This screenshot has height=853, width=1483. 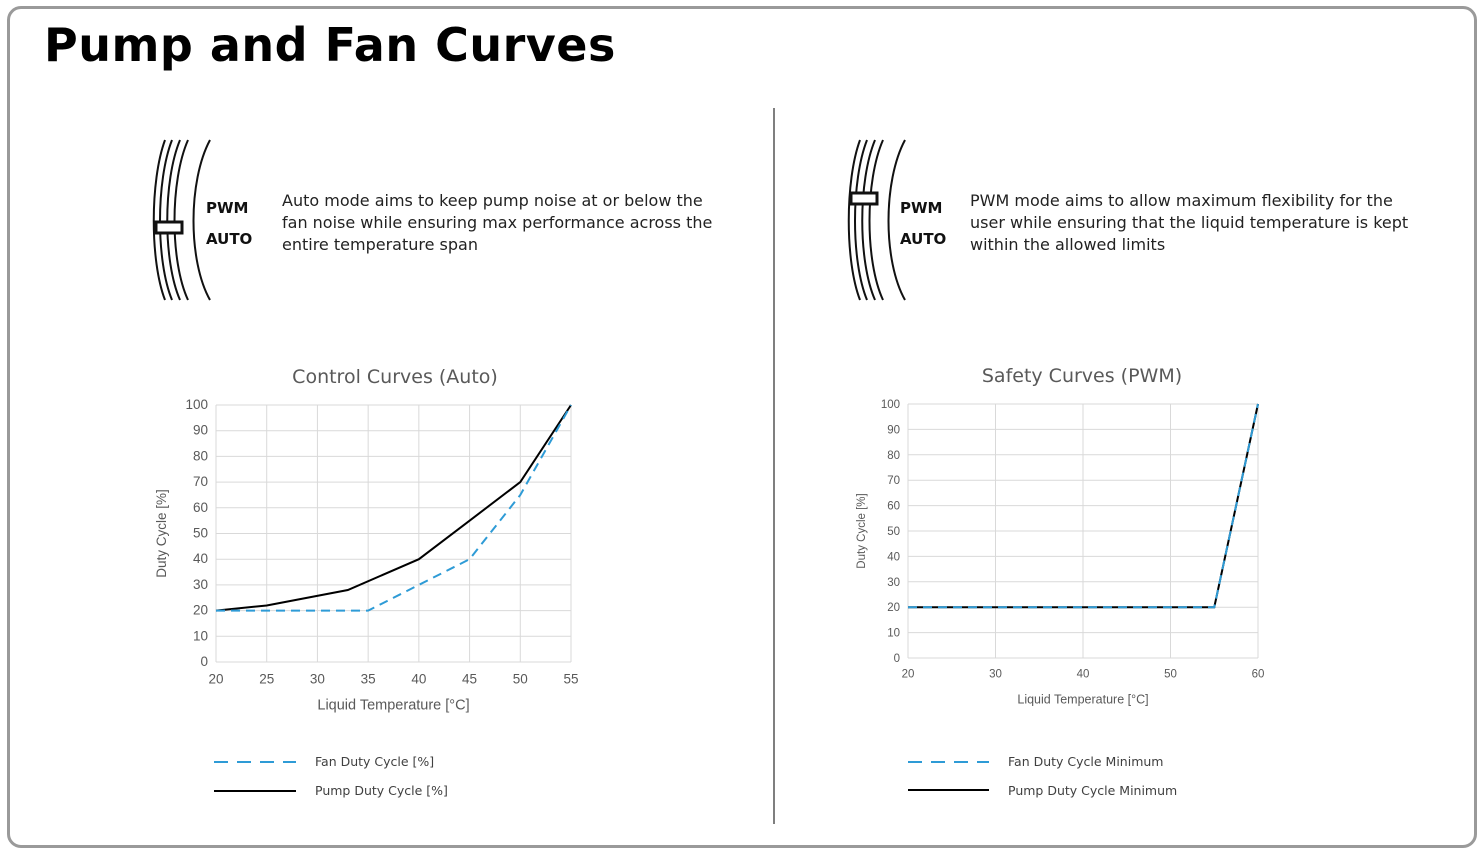 I want to click on legend-label-pump: Pump Duty Cycle Minimum, so click(x=1093, y=790).